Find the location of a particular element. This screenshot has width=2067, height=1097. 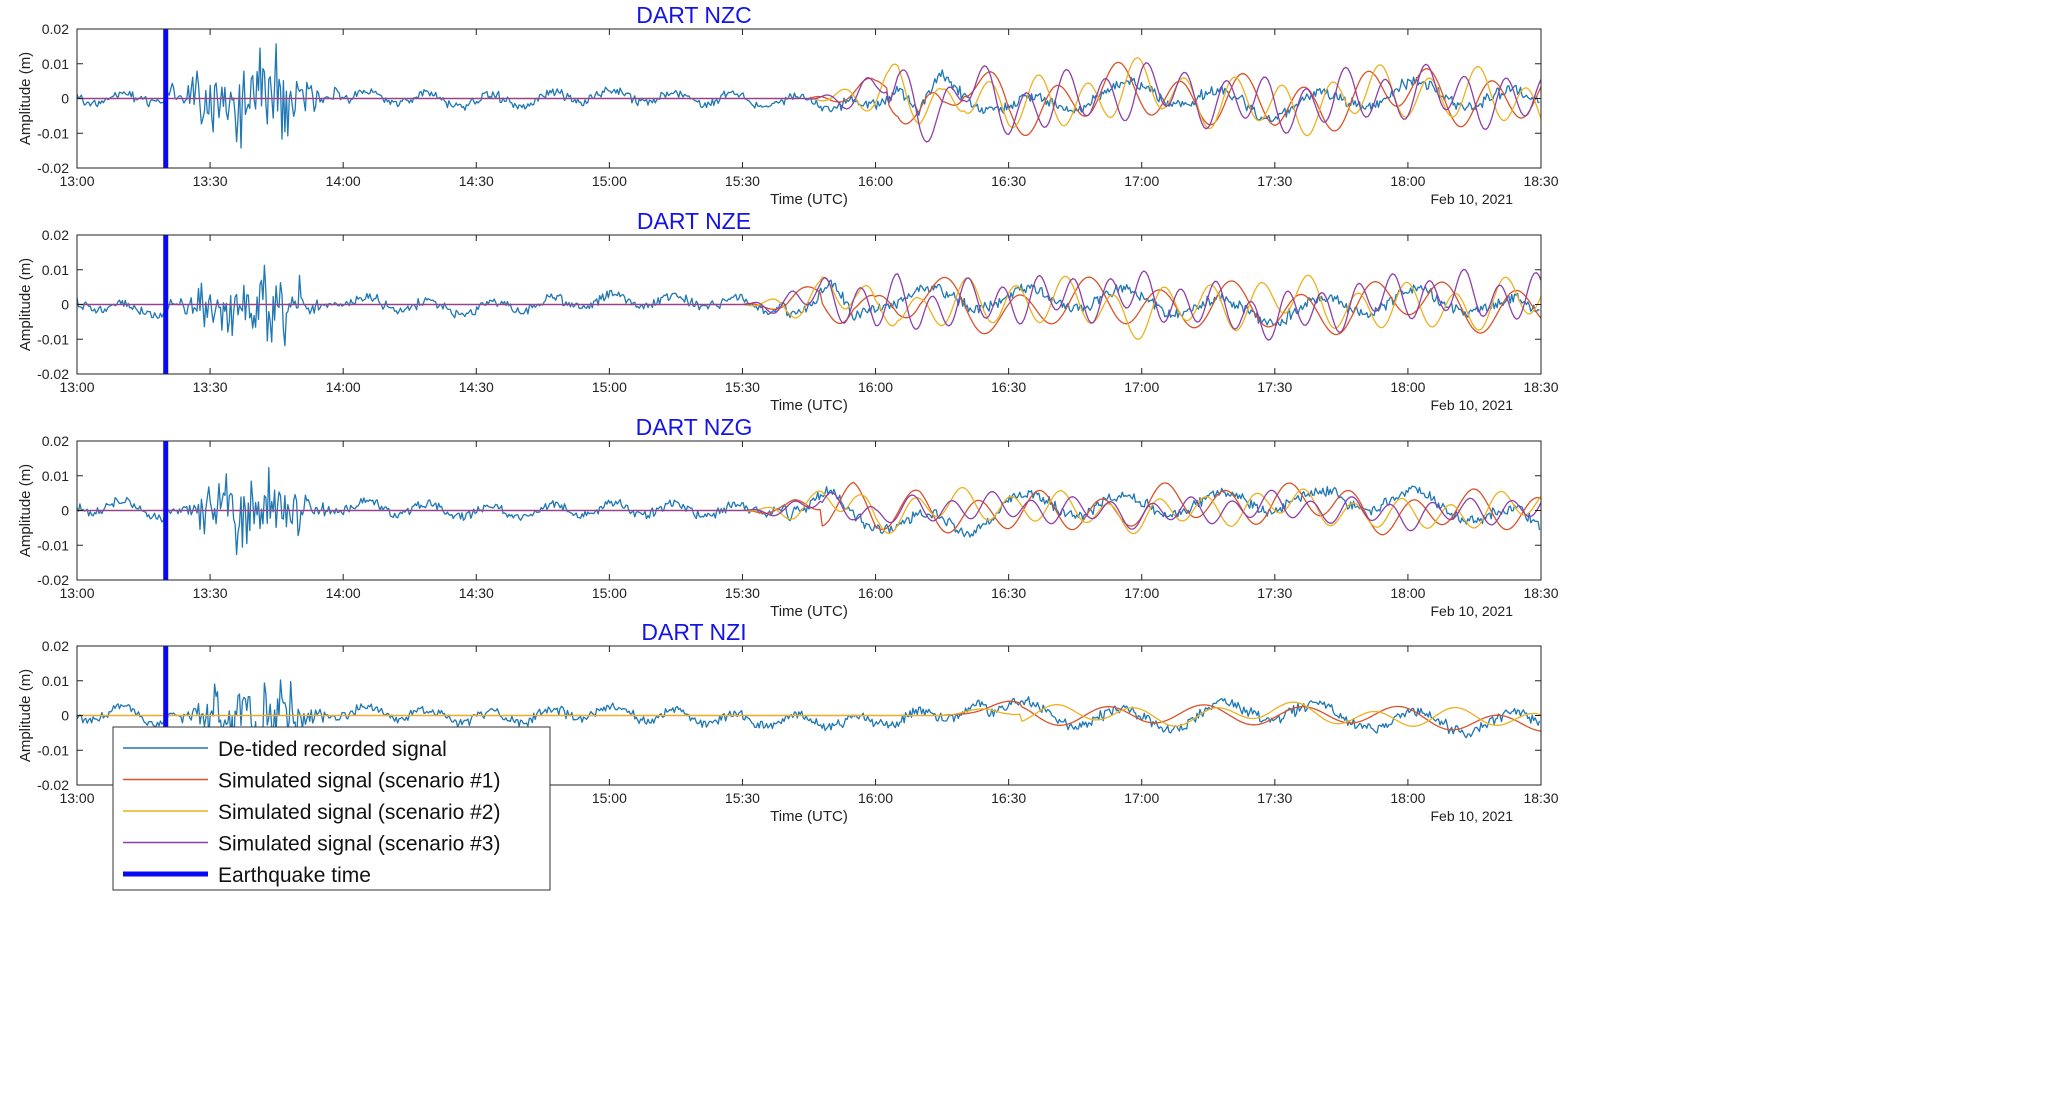

legend-label: Earthquake time is located at coordinates (294, 875).